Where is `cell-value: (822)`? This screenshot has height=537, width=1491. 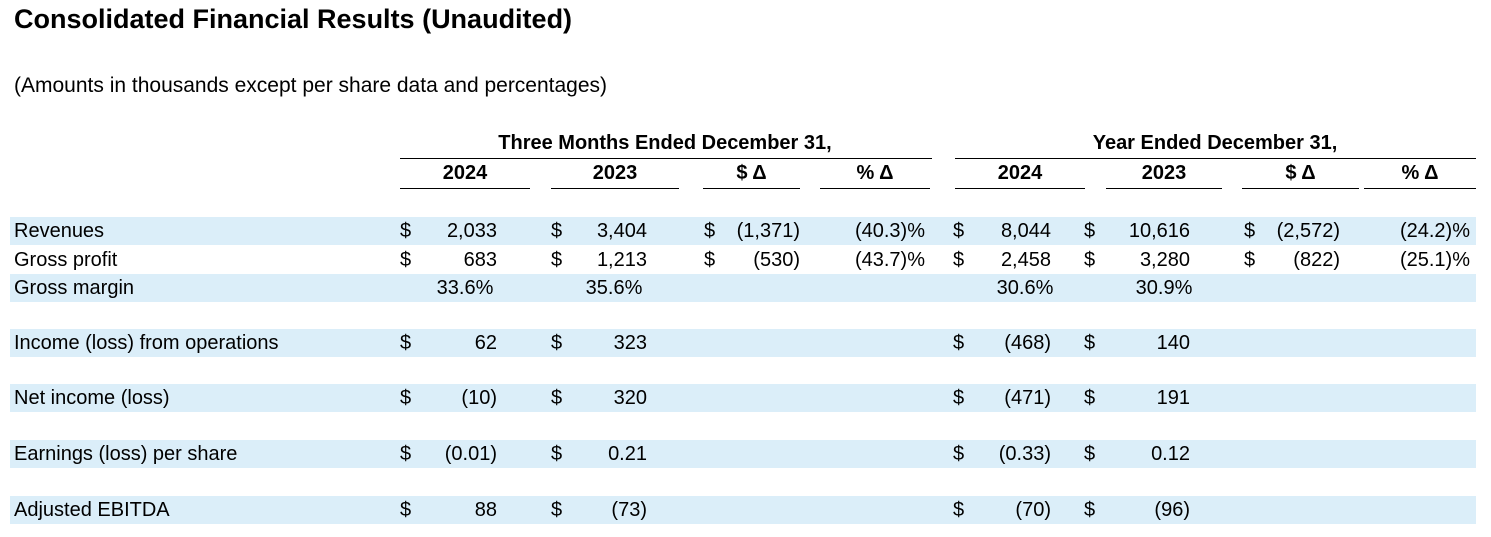
cell-value: (822) is located at coordinates (1316, 260).